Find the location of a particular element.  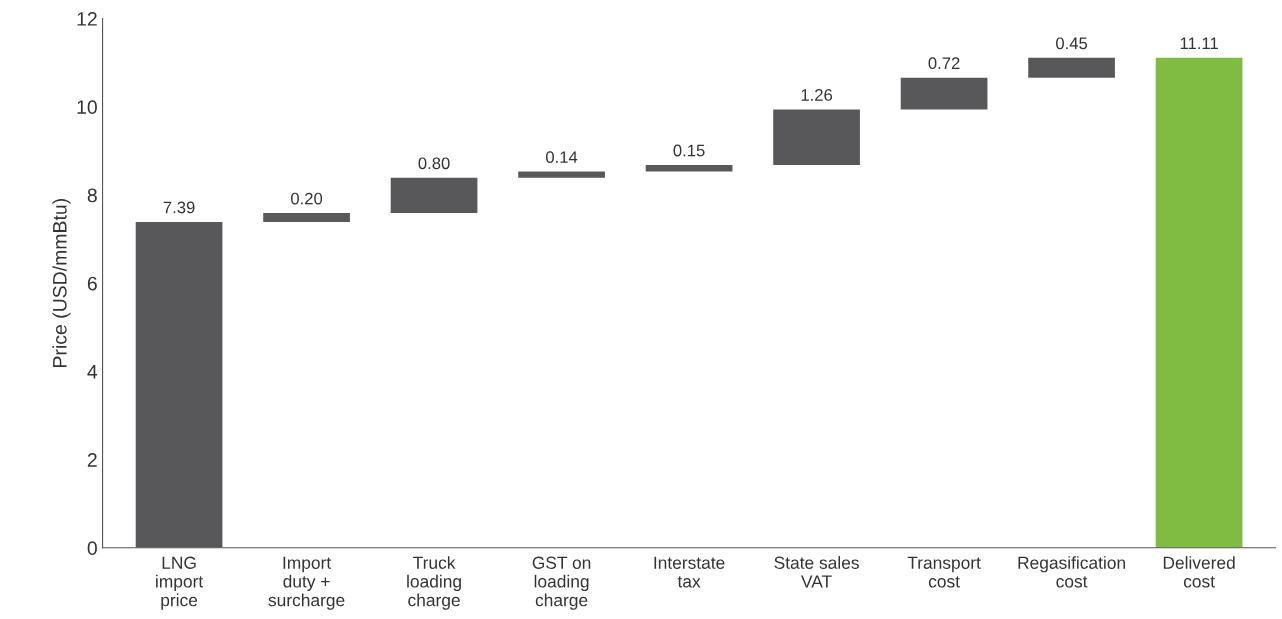

data-label: 0.80 is located at coordinates (434, 163).